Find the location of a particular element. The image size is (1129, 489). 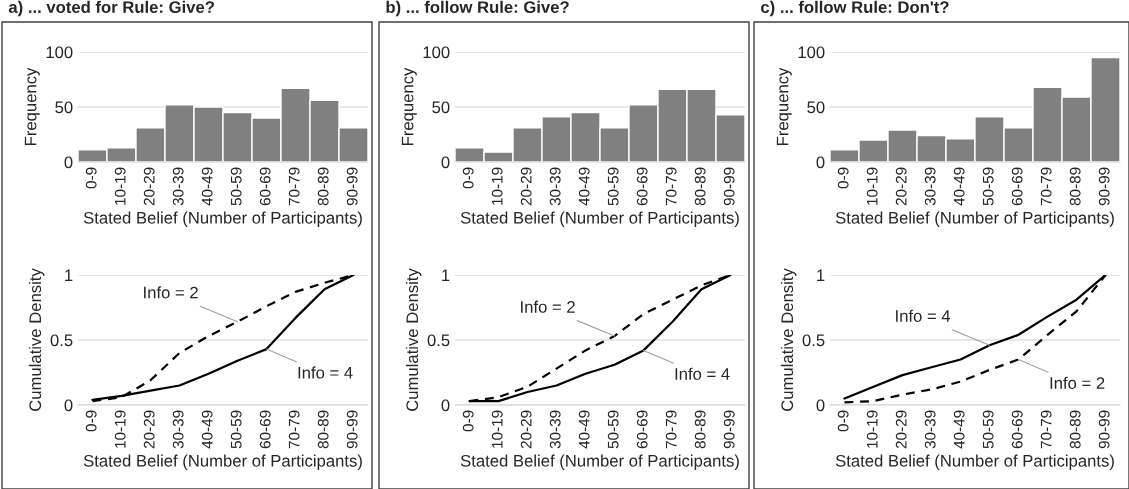

chart-title: a) ... voted for Rule: Give? is located at coordinates (111, 8).